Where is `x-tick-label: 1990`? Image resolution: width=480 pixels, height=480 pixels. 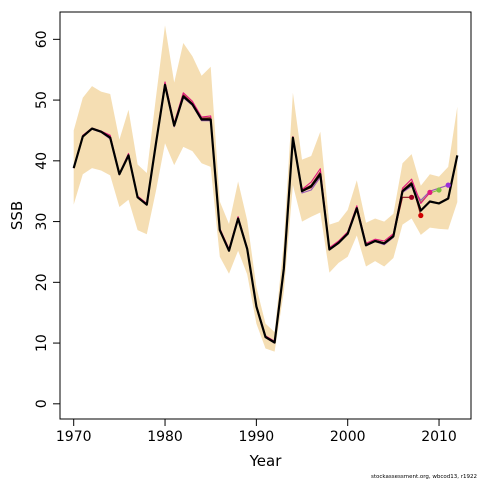
x-tick-label: 1990 is located at coordinates (257, 437).